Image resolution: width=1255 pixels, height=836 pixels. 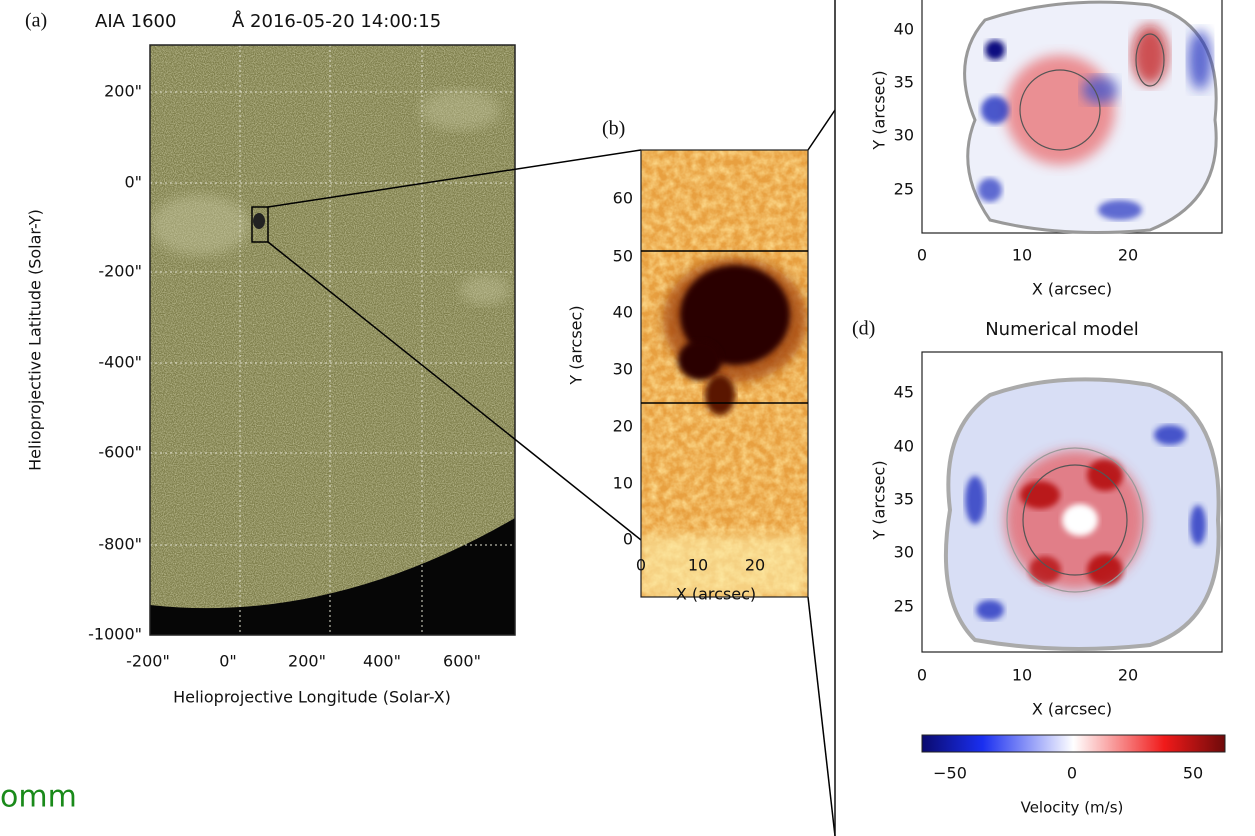 What do you see at coordinates (115, 634) in the screenshot?
I see `y-tick-label: -1000"` at bounding box center [115, 634].